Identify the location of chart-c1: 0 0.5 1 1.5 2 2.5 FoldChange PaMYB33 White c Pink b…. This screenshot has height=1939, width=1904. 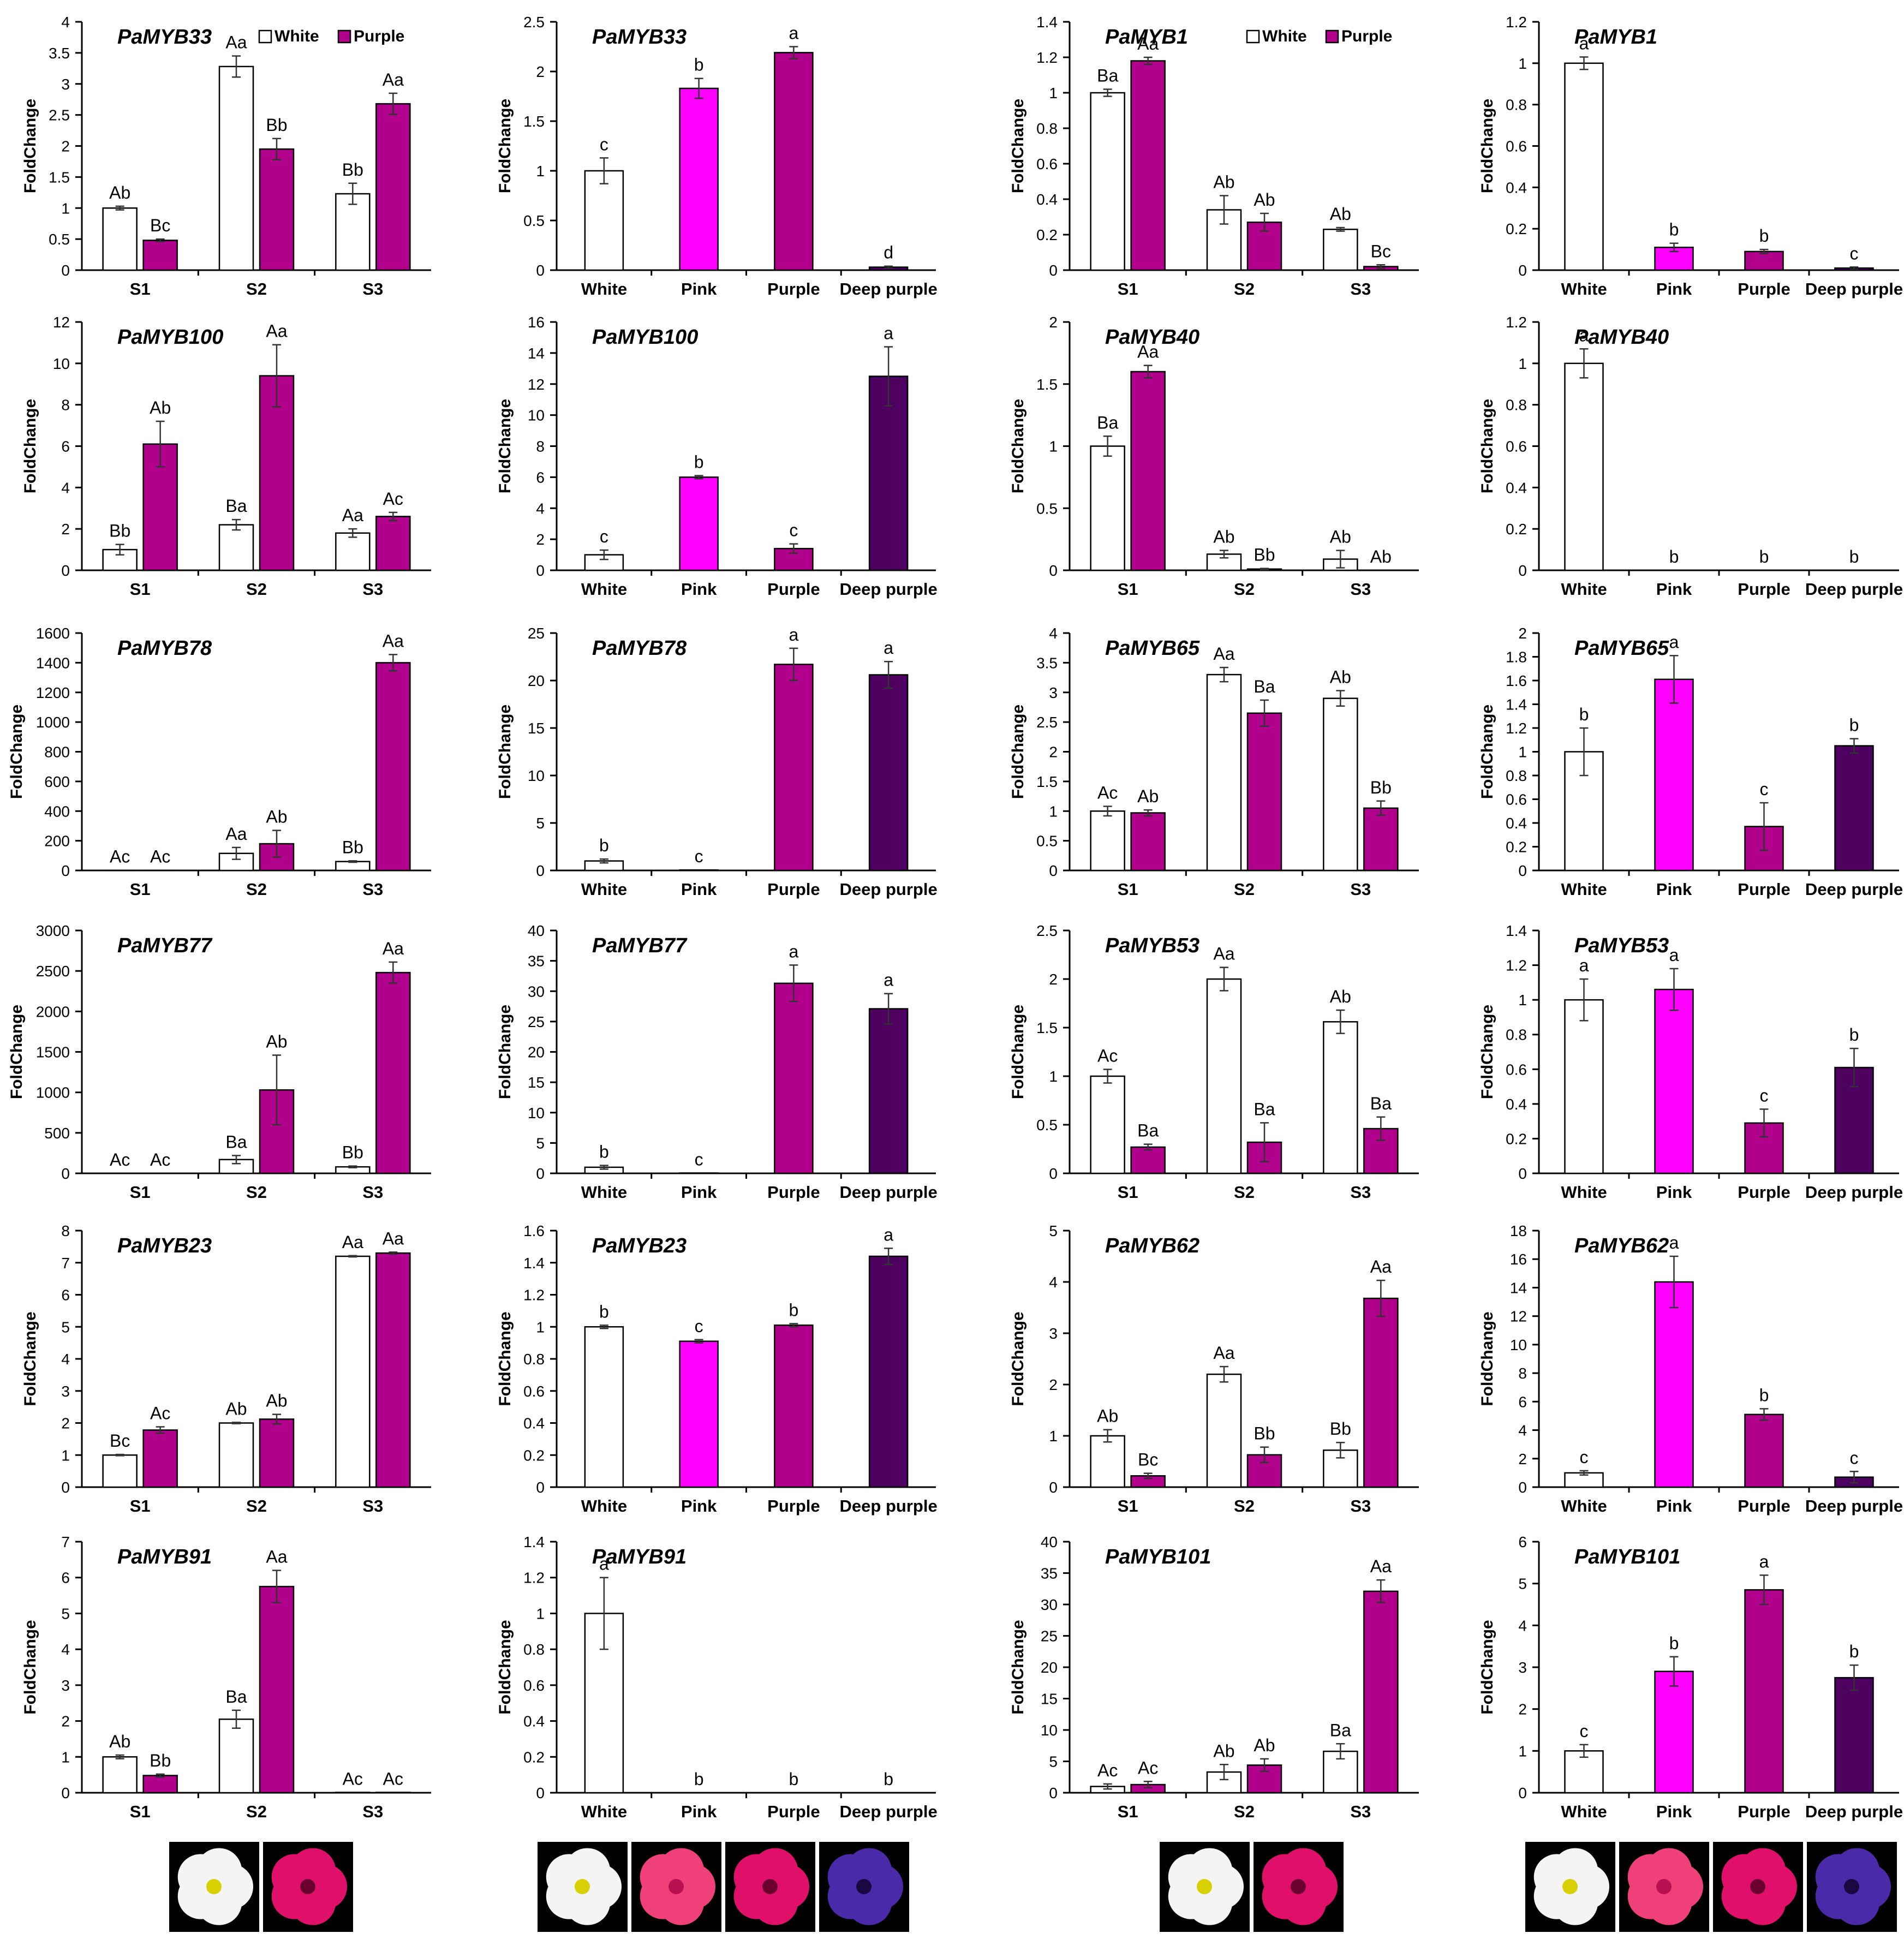
(717, 156).